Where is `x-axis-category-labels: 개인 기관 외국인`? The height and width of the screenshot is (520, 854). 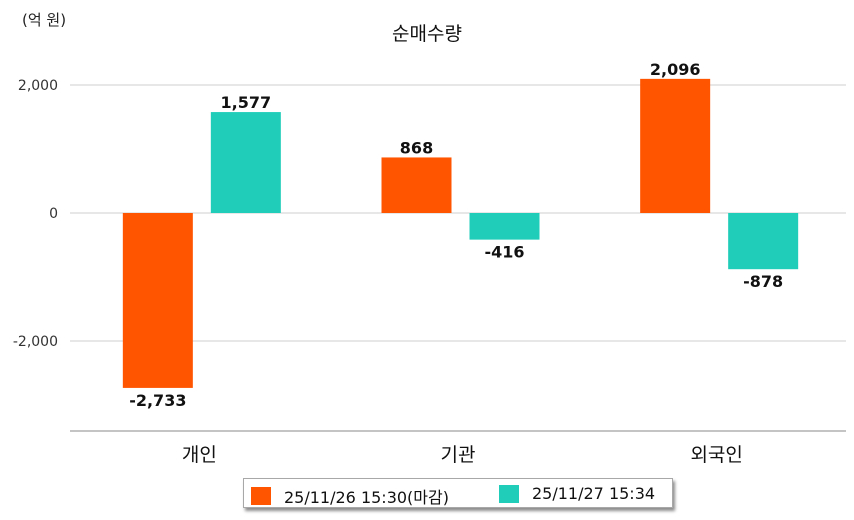 x-axis-category-labels: 개인 기관 외국인 is located at coordinates (462, 455).